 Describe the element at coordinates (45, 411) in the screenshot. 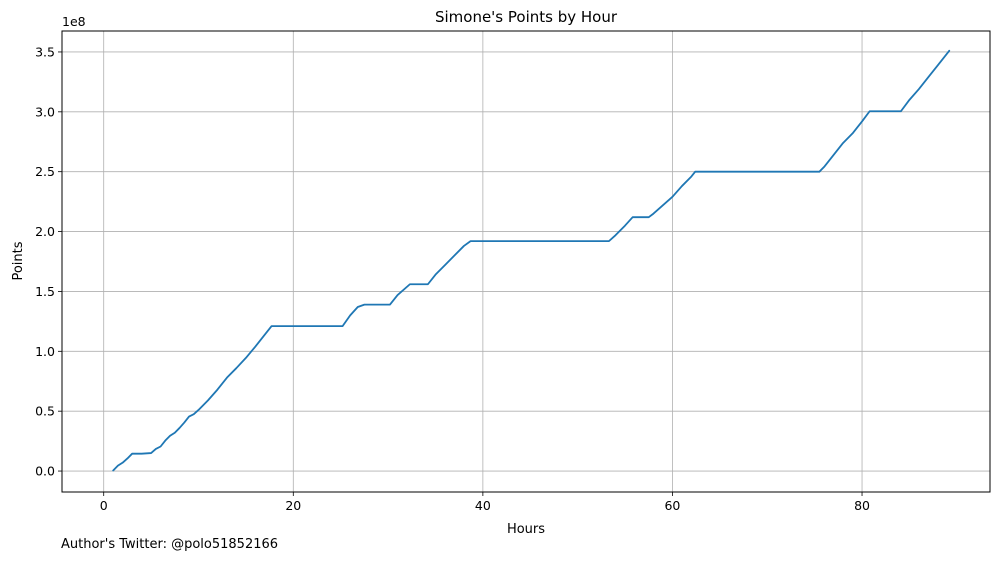

I see `y-tick-label: 0.5` at that location.